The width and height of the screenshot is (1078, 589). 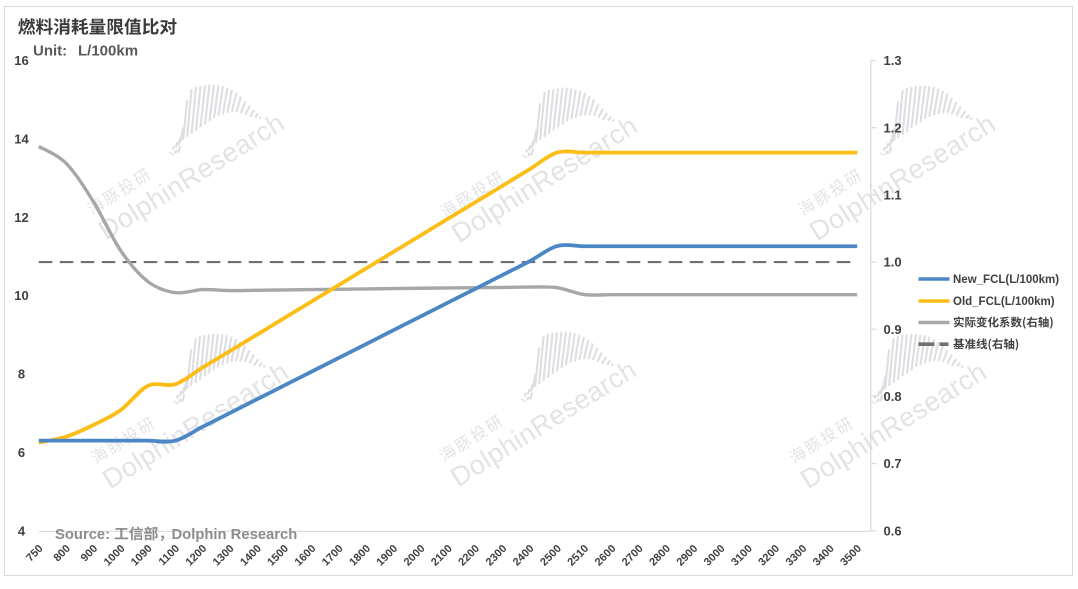 What do you see at coordinates (82, 535) in the screenshot?
I see `svg-text: Source:` at bounding box center [82, 535].